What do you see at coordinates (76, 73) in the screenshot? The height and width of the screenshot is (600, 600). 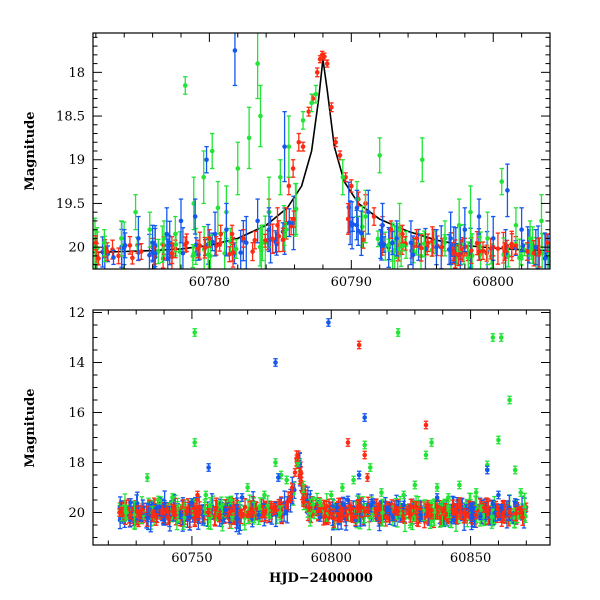 I see `top-y-tick-label: 18` at bounding box center [76, 73].